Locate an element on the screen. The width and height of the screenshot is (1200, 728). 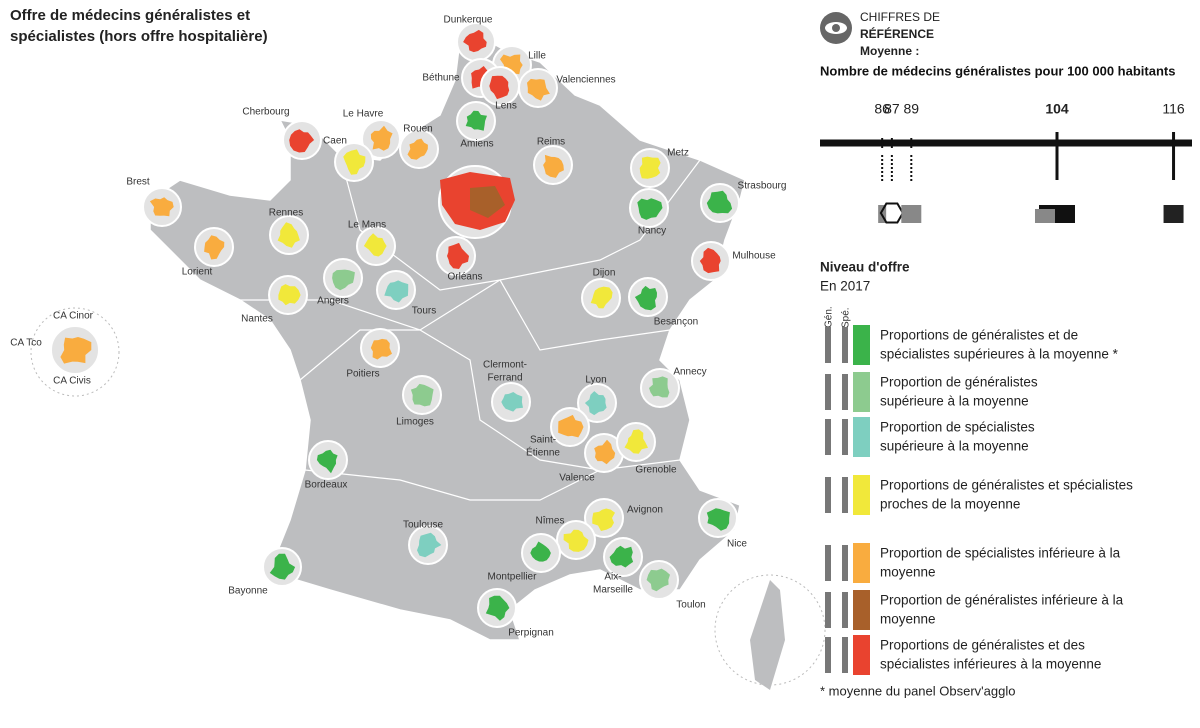
city-label: Le Mans is located at coordinates (367, 225).